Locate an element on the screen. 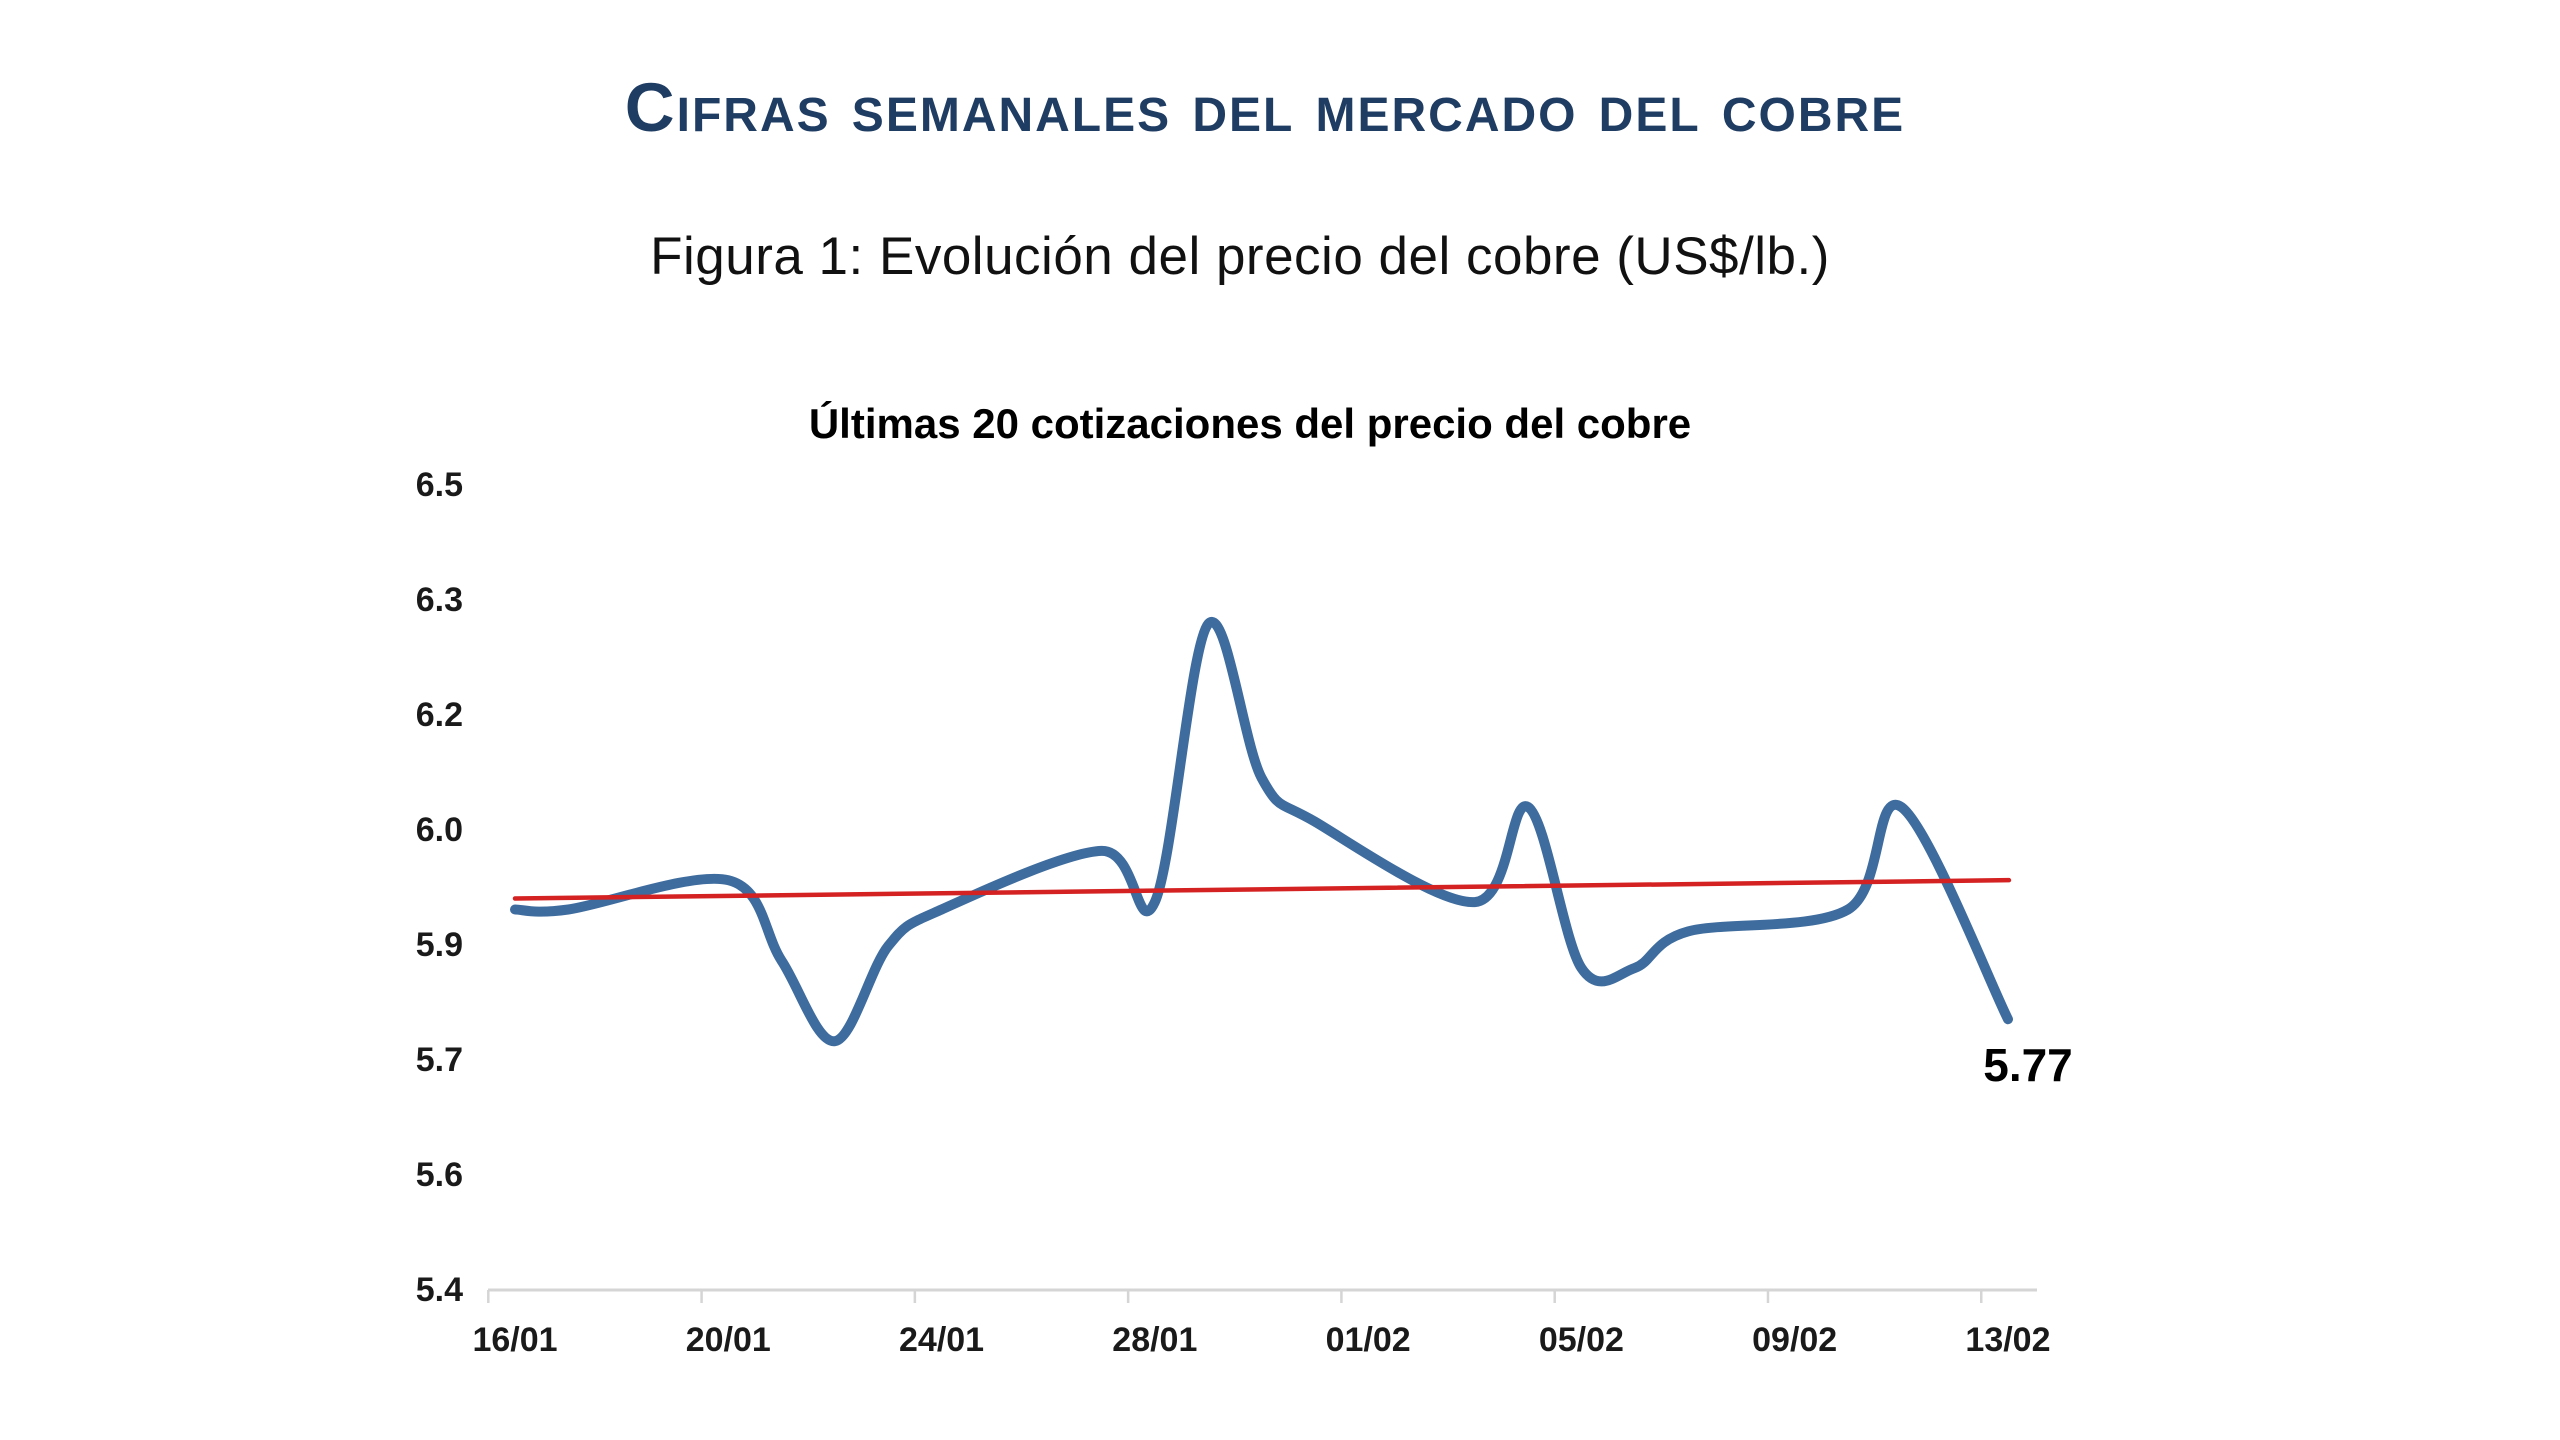  y-axis-label: 6.0 is located at coordinates (439, 830).